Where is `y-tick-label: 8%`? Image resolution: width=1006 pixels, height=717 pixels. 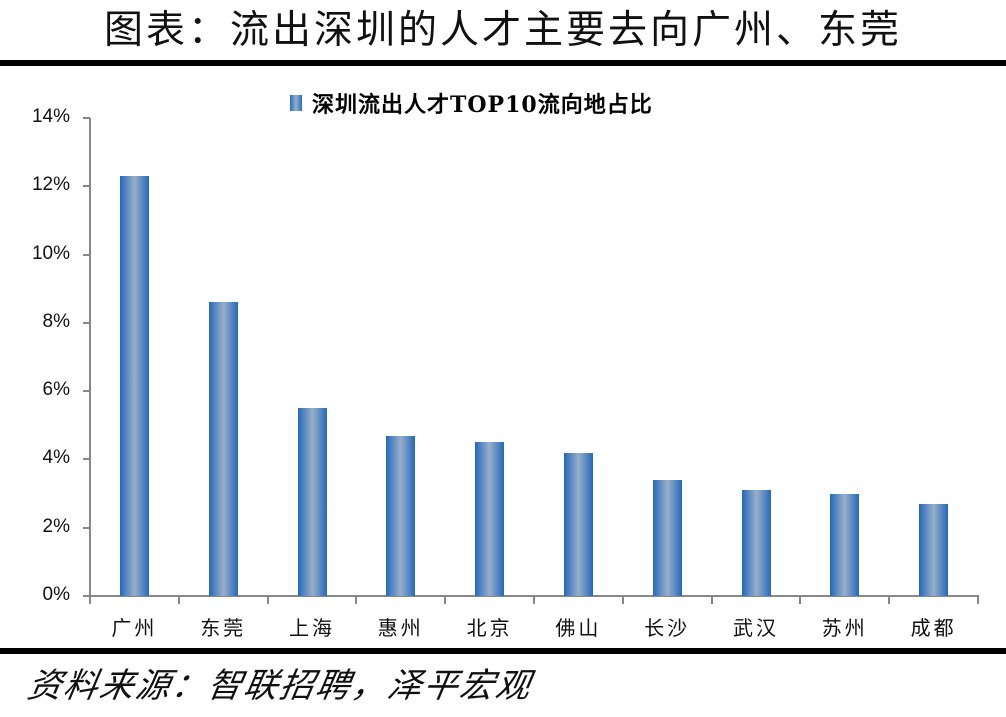
y-tick-label: 8% is located at coordinates (56, 321).